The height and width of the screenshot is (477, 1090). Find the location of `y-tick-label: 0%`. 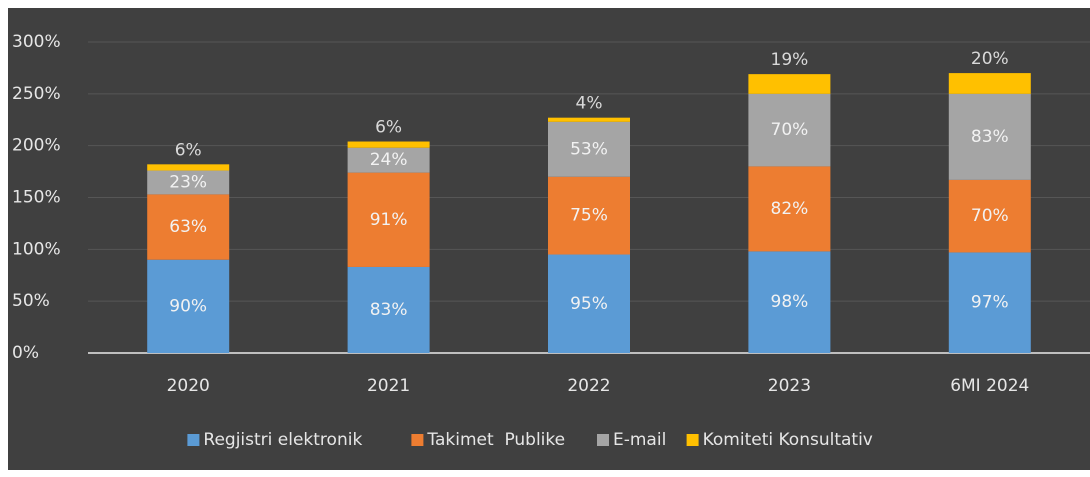

y-tick-label: 0% is located at coordinates (25, 353).